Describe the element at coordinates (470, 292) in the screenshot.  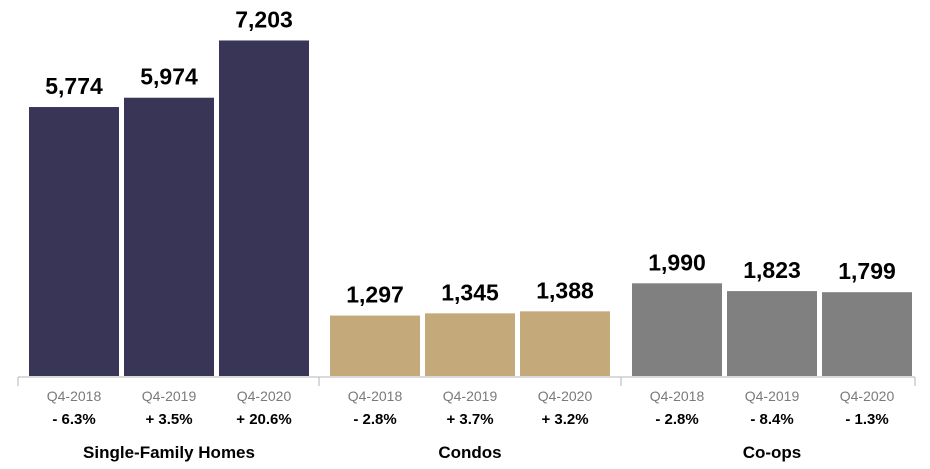
I see `bar-value-label: 1,345` at that location.